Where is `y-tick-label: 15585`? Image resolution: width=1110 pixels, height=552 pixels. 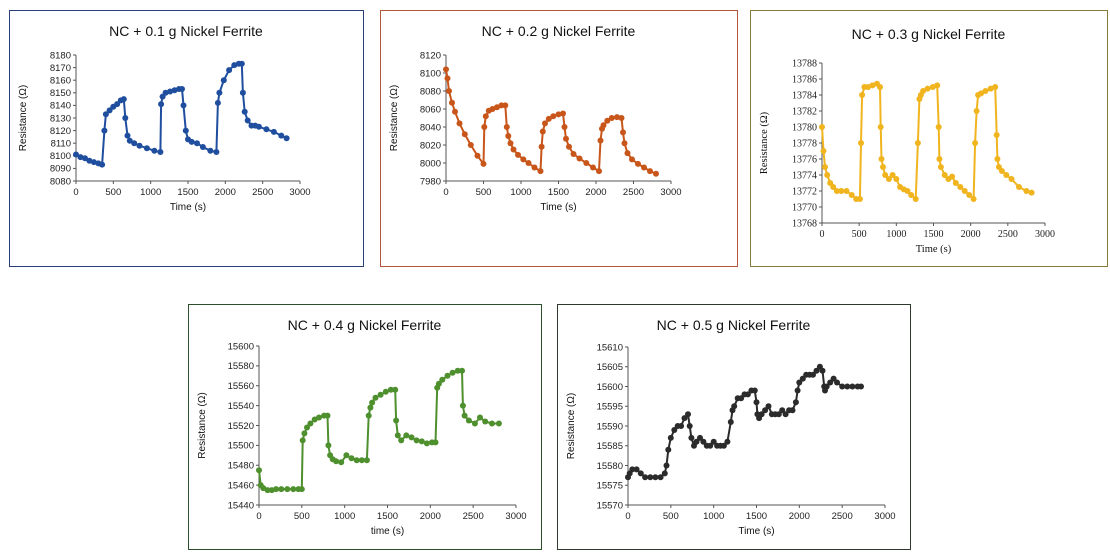 y-tick-label: 15585 is located at coordinates (610, 446).